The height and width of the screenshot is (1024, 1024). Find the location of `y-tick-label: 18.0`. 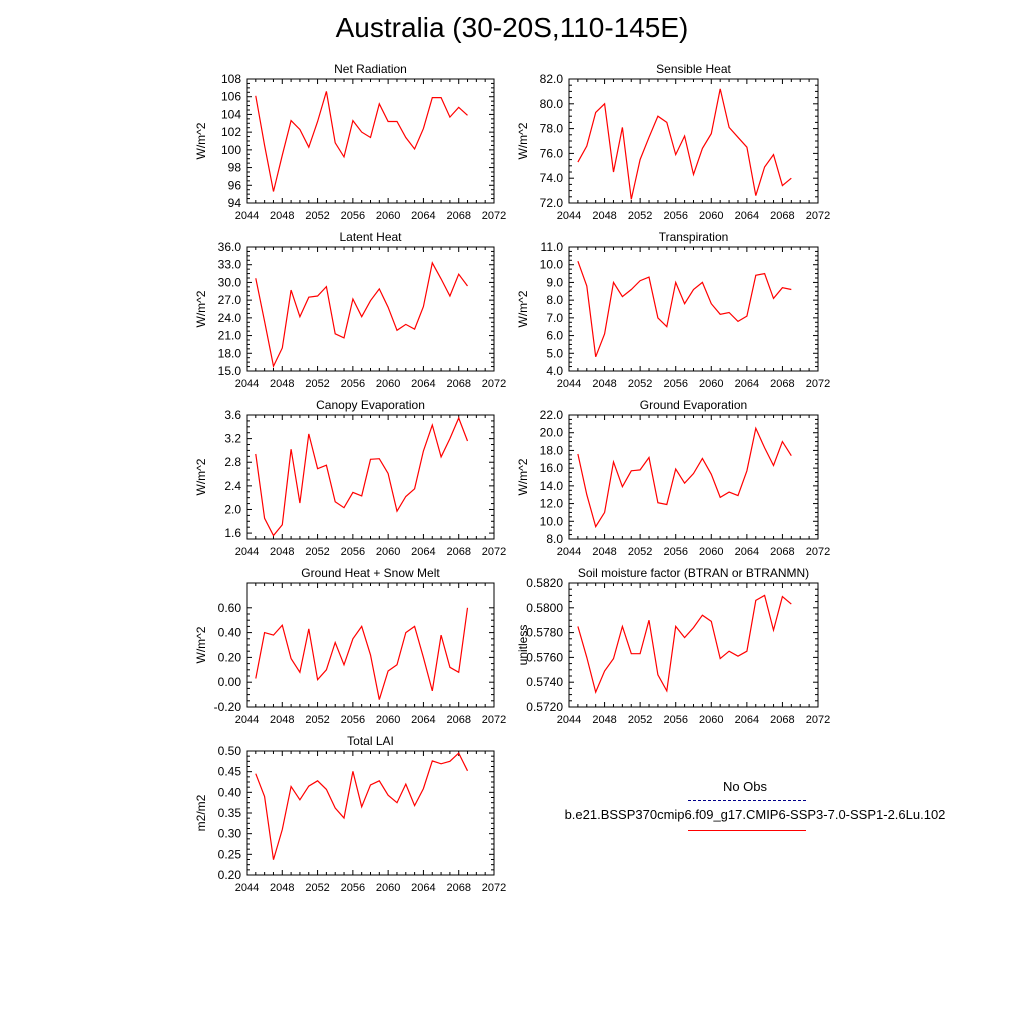

y-tick-label: 18.0 is located at coordinates (230, 353).